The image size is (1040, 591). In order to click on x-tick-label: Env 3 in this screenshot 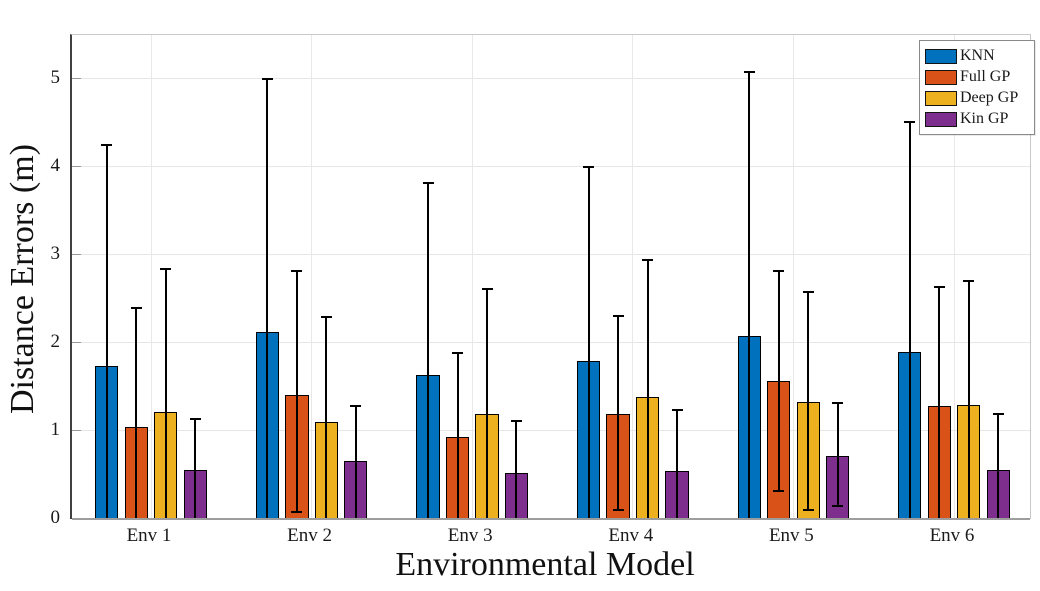, I will do `click(470, 535)`.